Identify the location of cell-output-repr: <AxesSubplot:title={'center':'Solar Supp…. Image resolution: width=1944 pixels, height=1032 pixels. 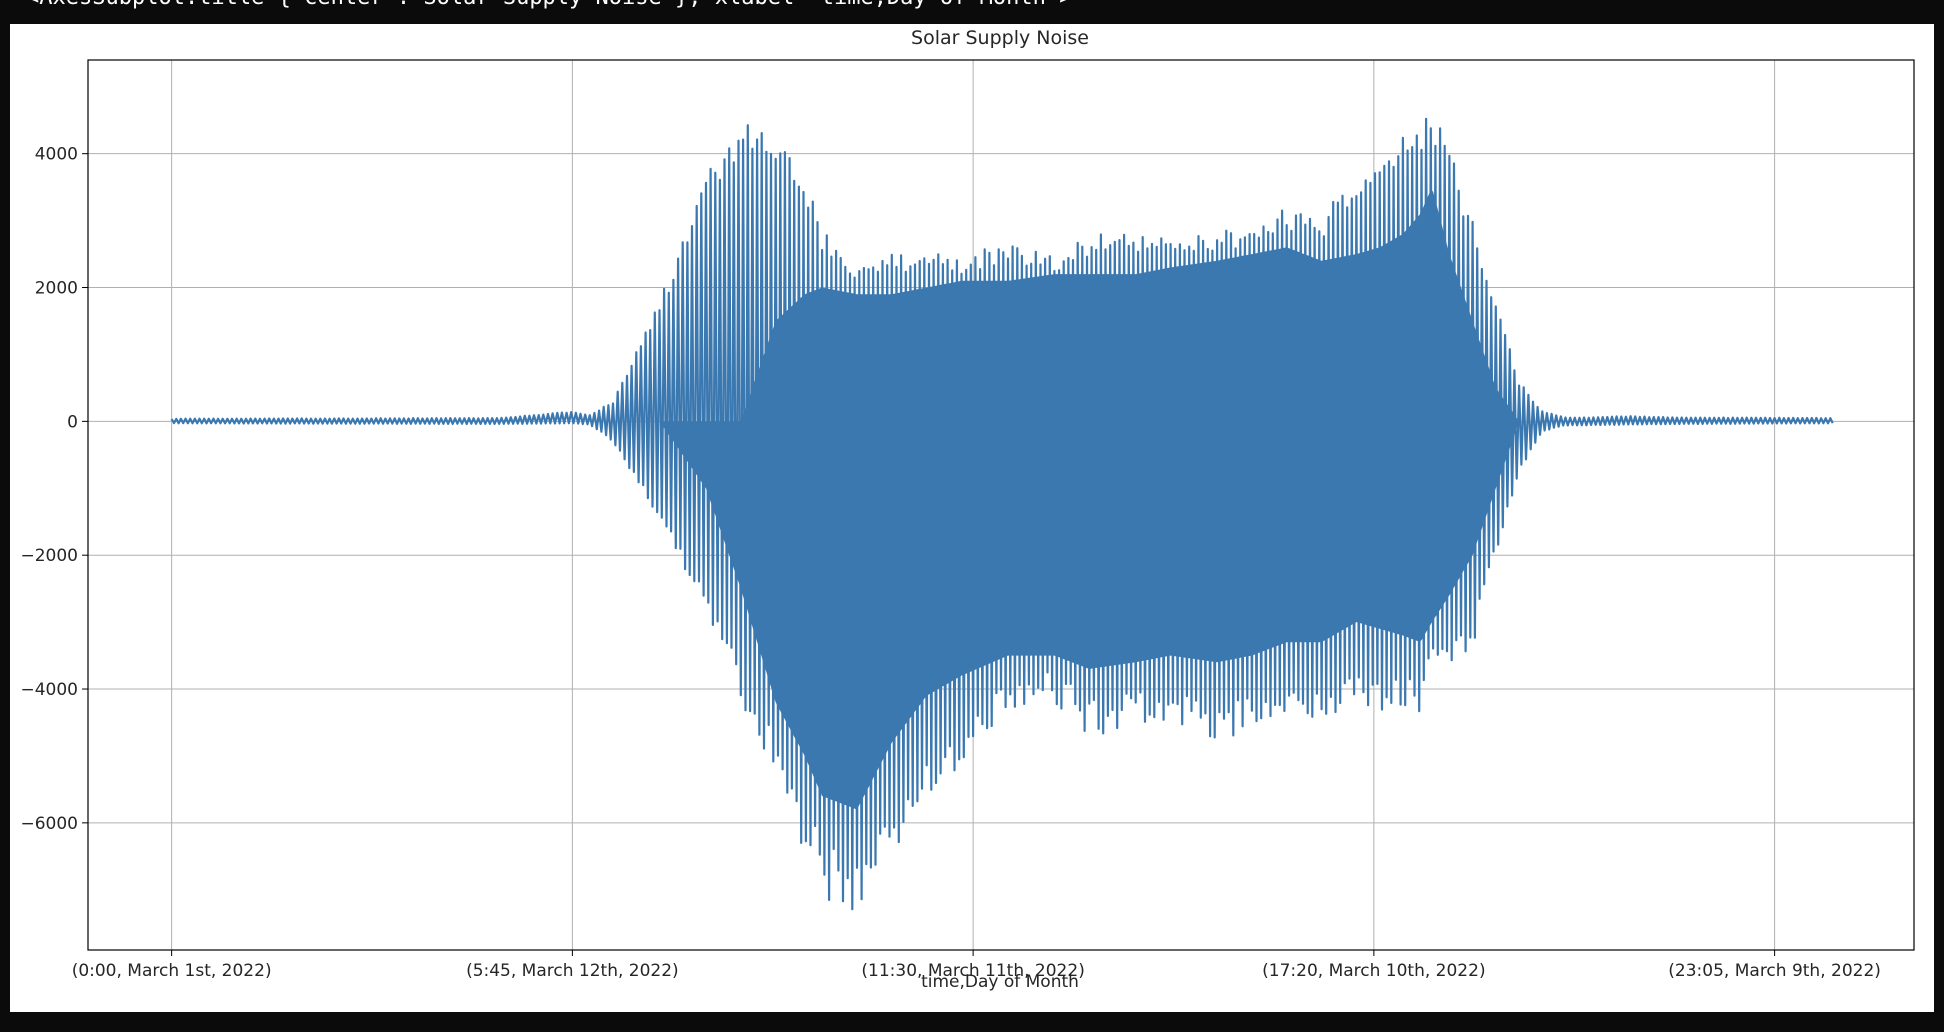
(972, 12).